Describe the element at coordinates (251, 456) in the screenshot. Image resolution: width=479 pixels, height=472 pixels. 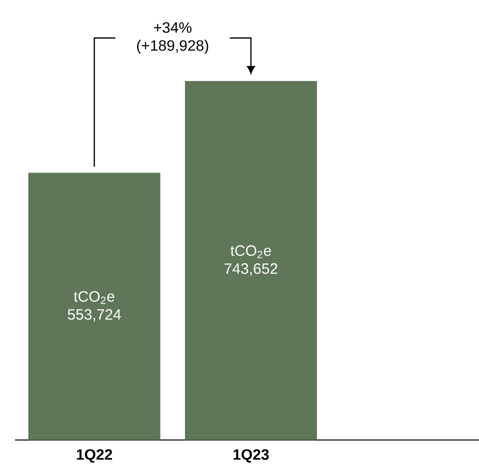
I see `x-tick-label: 1Q23` at that location.